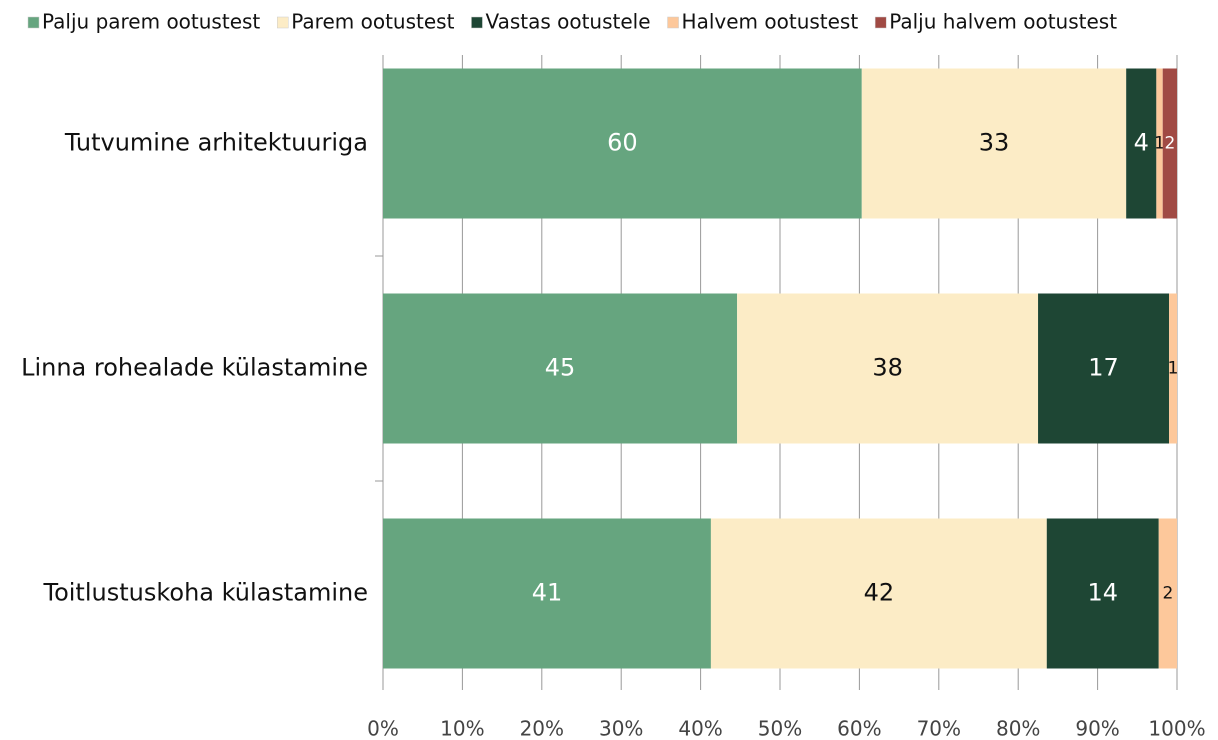 The width and height of the screenshot is (1218, 740). Describe the element at coordinates (216, 143) in the screenshot. I see `category-label: Tutvumine arhitektuuriga` at that location.